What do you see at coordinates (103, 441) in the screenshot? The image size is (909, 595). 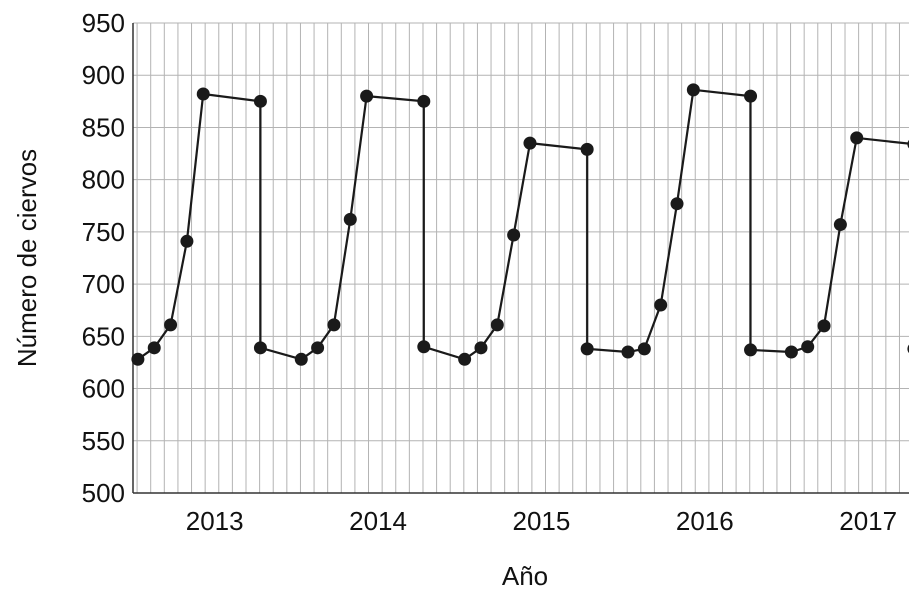 I see `y-tick-label: 550` at bounding box center [103, 441].